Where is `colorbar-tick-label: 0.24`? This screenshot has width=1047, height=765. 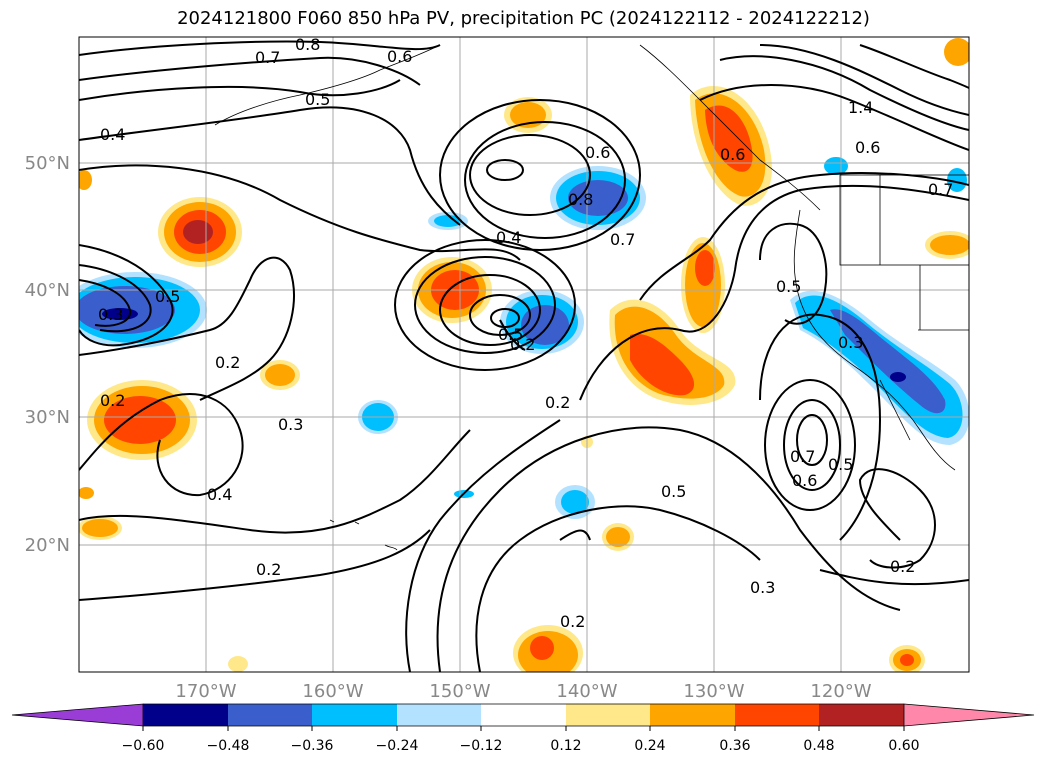
colorbar-tick-label: 0.24 is located at coordinates (649, 746).